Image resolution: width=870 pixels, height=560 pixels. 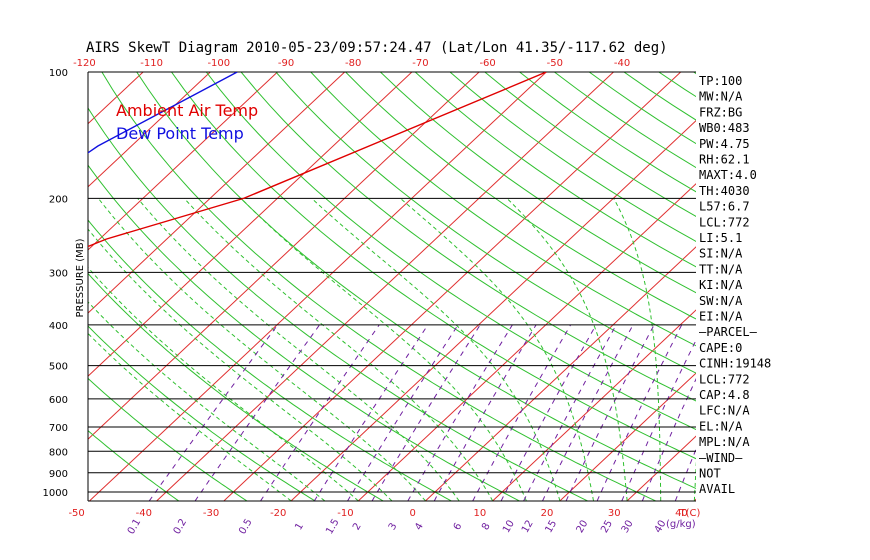 I want to click on index-label: EL:N/A, so click(x=721, y=426).